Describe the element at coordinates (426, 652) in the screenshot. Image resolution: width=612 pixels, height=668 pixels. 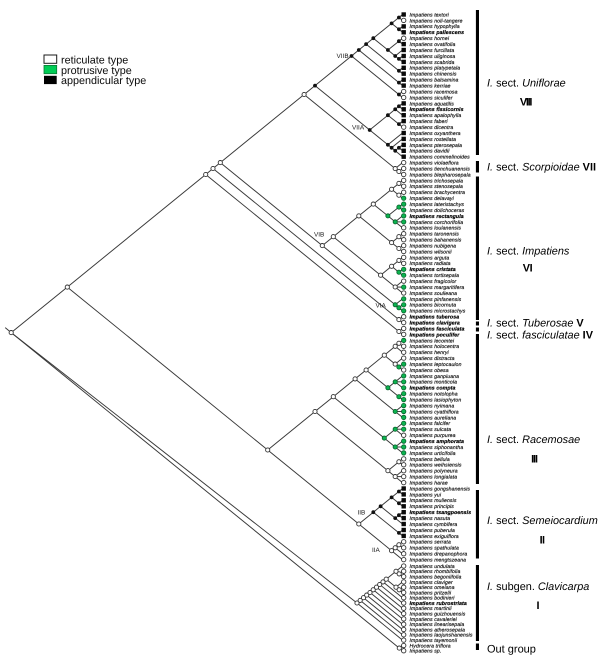
I see `svg-text: Impatiens sp.` at that location.